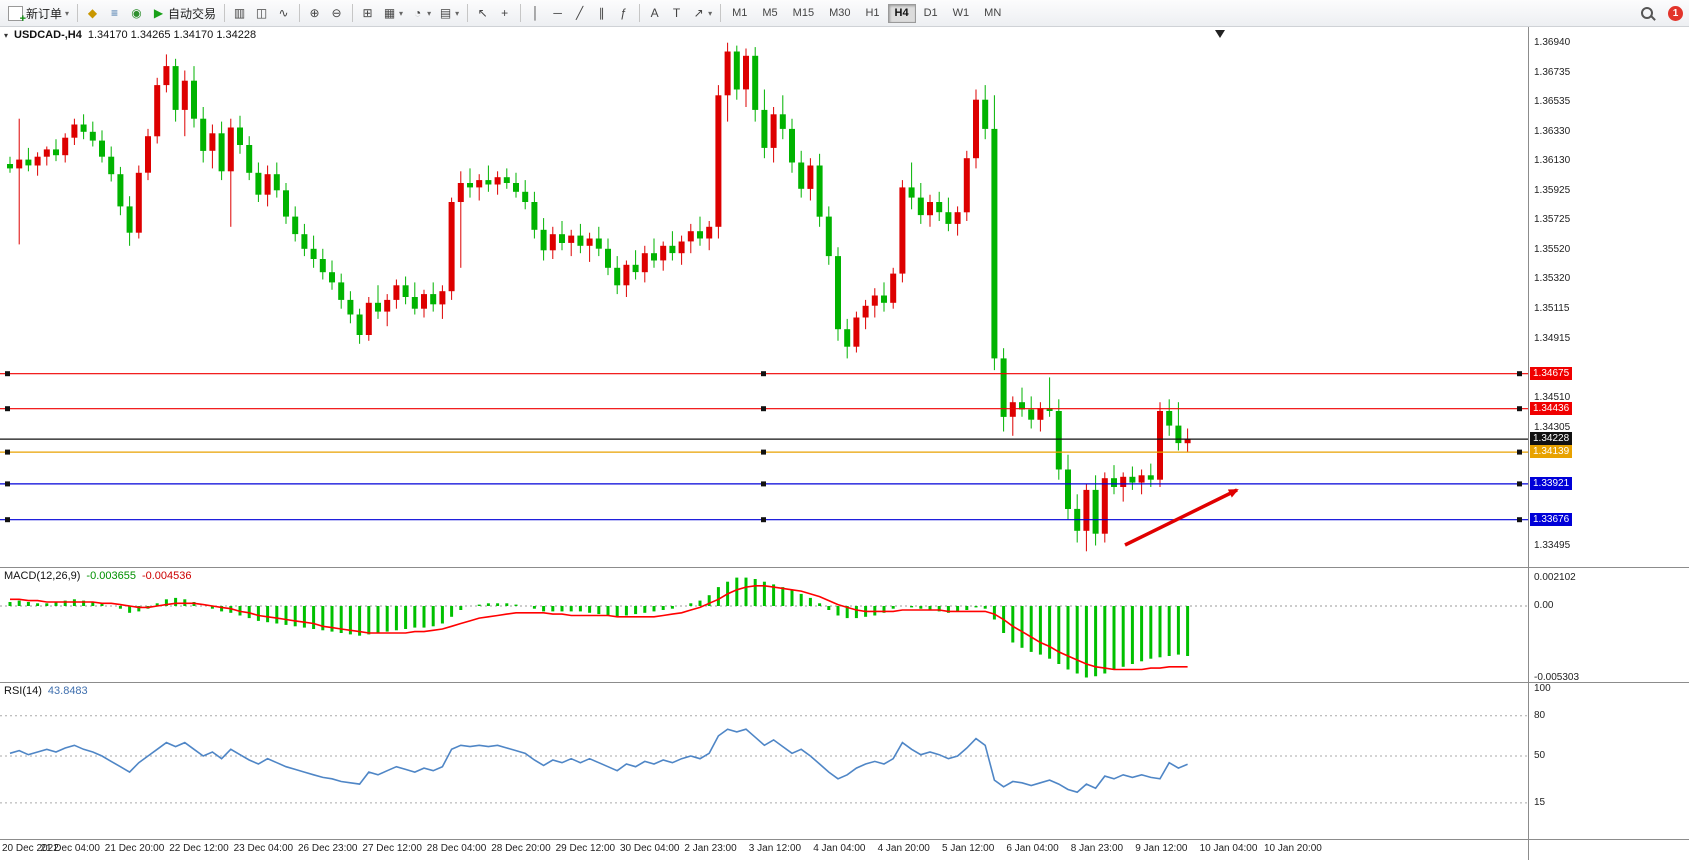  I want to click on rsi-axis: 100 80 50 15, so click(1608, 761).